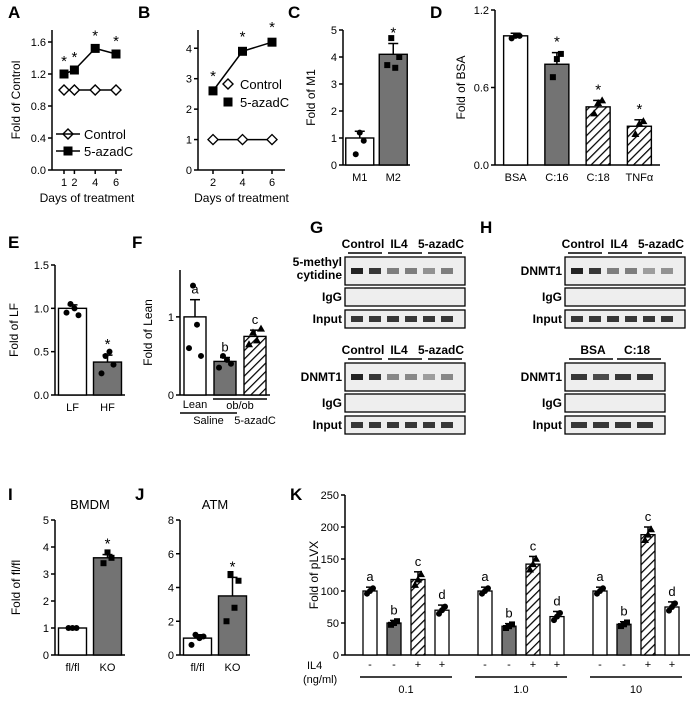 This screenshot has height=702, width=700. I want to click on x-tick-label-A: 1, so click(64, 183).